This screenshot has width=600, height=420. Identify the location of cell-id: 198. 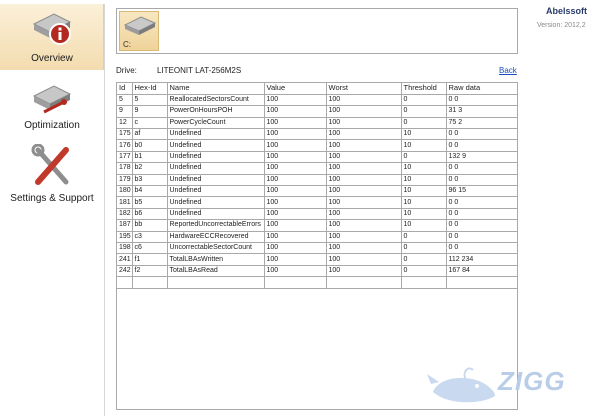
(125, 248).